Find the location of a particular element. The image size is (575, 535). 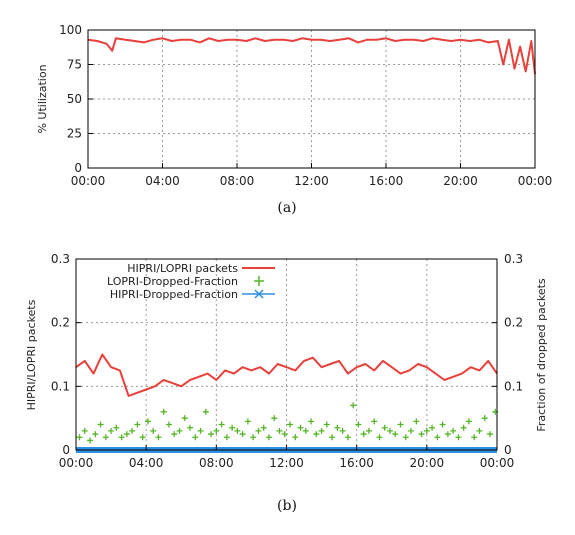

legend-label-lopri-dropped: LOPRI-Dropped-Fraction is located at coordinates (172, 281).